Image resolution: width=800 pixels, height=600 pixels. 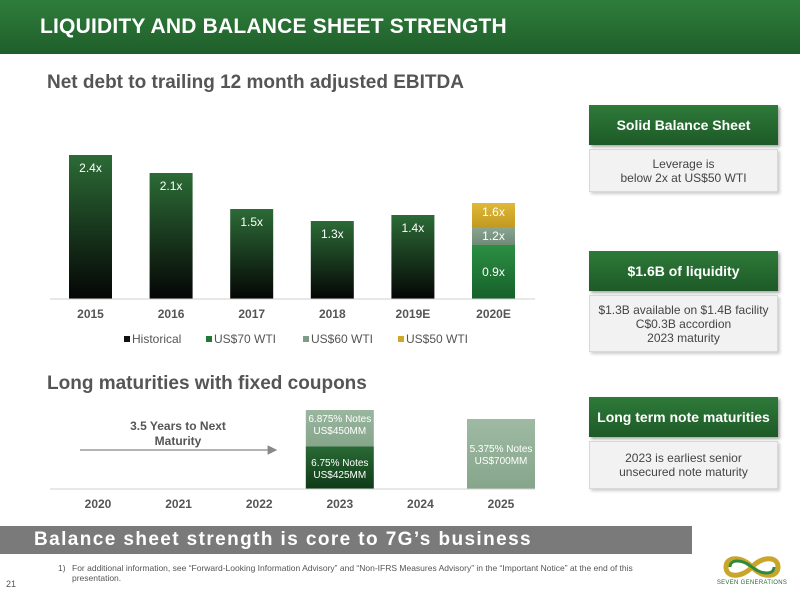 I want to click on x-tick-2020E: 2020E, so click(x=493, y=314).